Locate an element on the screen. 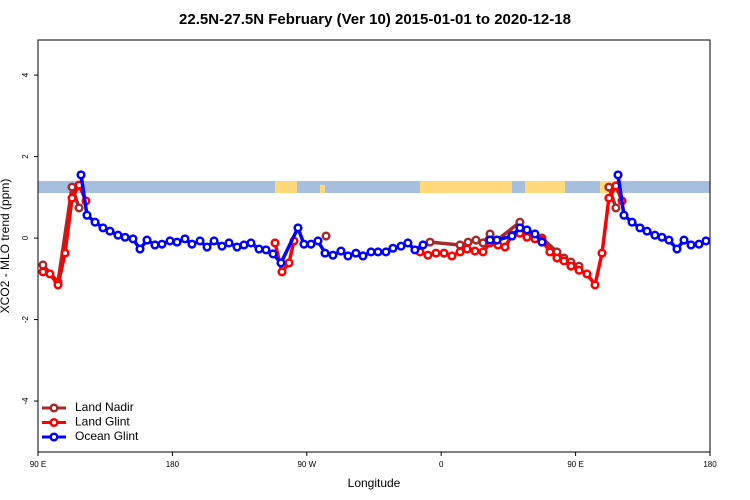  series-line is located at coordinates (284, 258).